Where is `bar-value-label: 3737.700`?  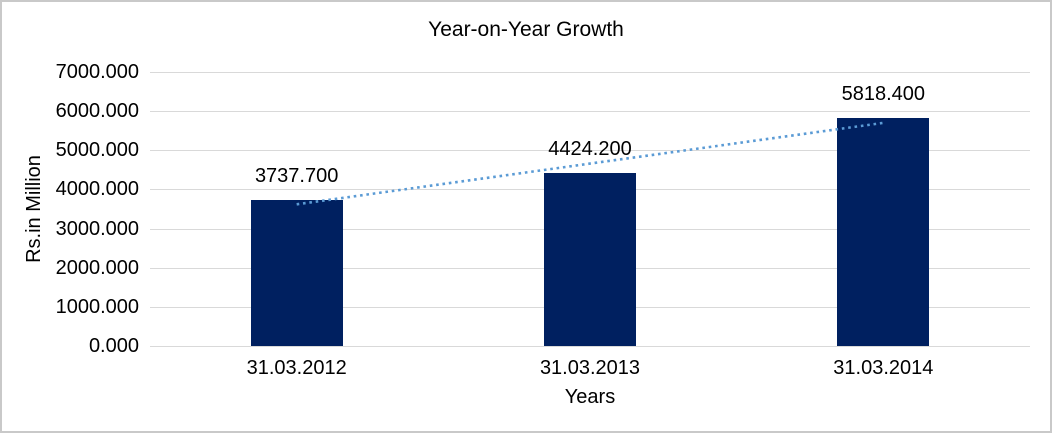 bar-value-label: 3737.700 is located at coordinates (296, 175).